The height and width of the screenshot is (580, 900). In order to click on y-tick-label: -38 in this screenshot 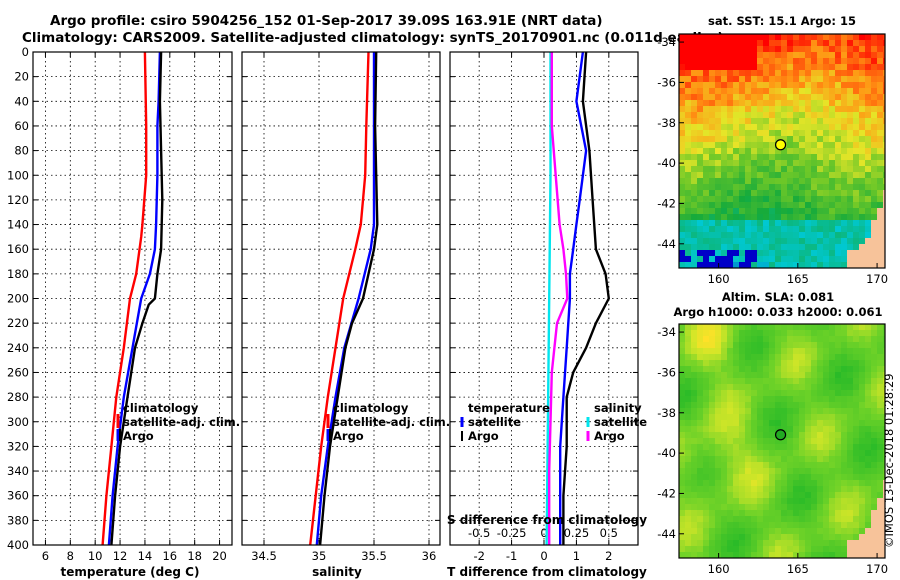, I will do `click(666, 413)`.